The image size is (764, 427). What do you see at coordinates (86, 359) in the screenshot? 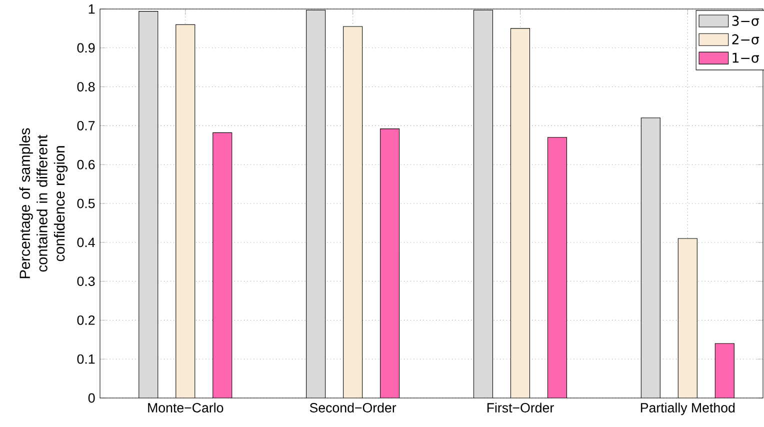
I see `y-tick-label: 0.1` at bounding box center [86, 359].